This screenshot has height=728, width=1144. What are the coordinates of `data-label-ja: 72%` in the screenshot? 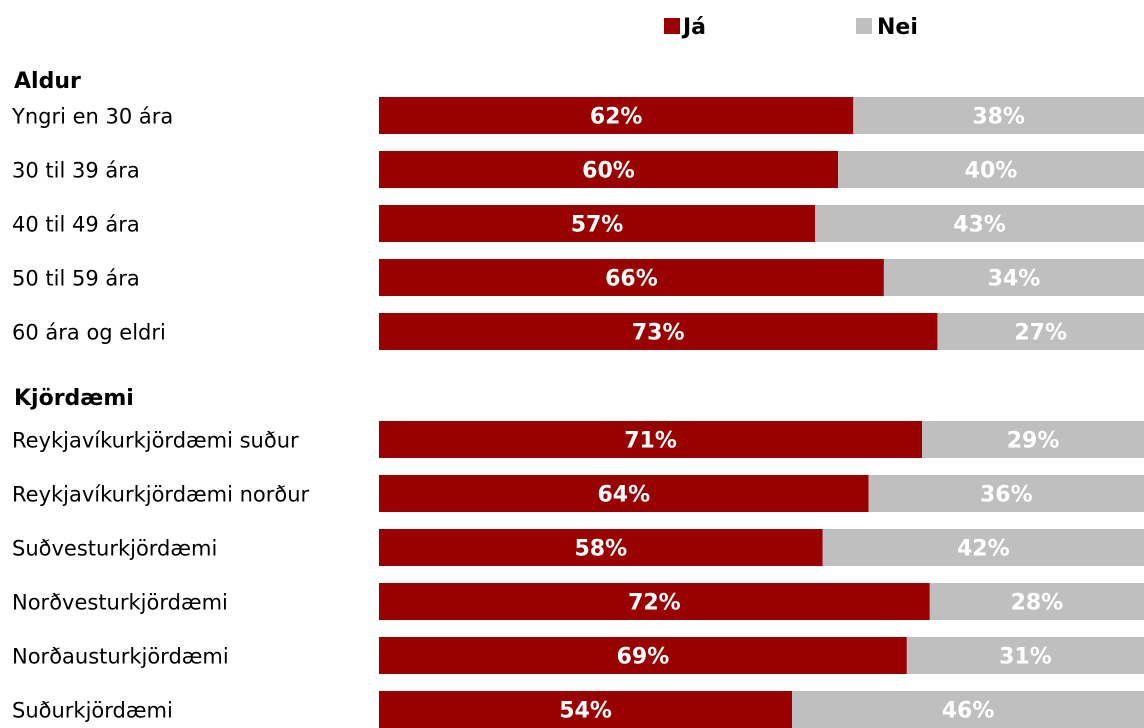 It's located at (654, 603).